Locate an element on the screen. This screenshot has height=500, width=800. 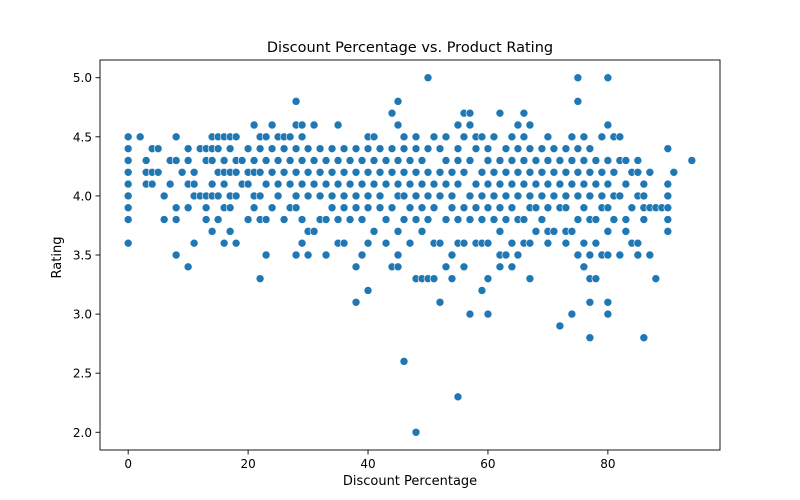
y-tick-label: 5.0 is located at coordinates (82, 78).